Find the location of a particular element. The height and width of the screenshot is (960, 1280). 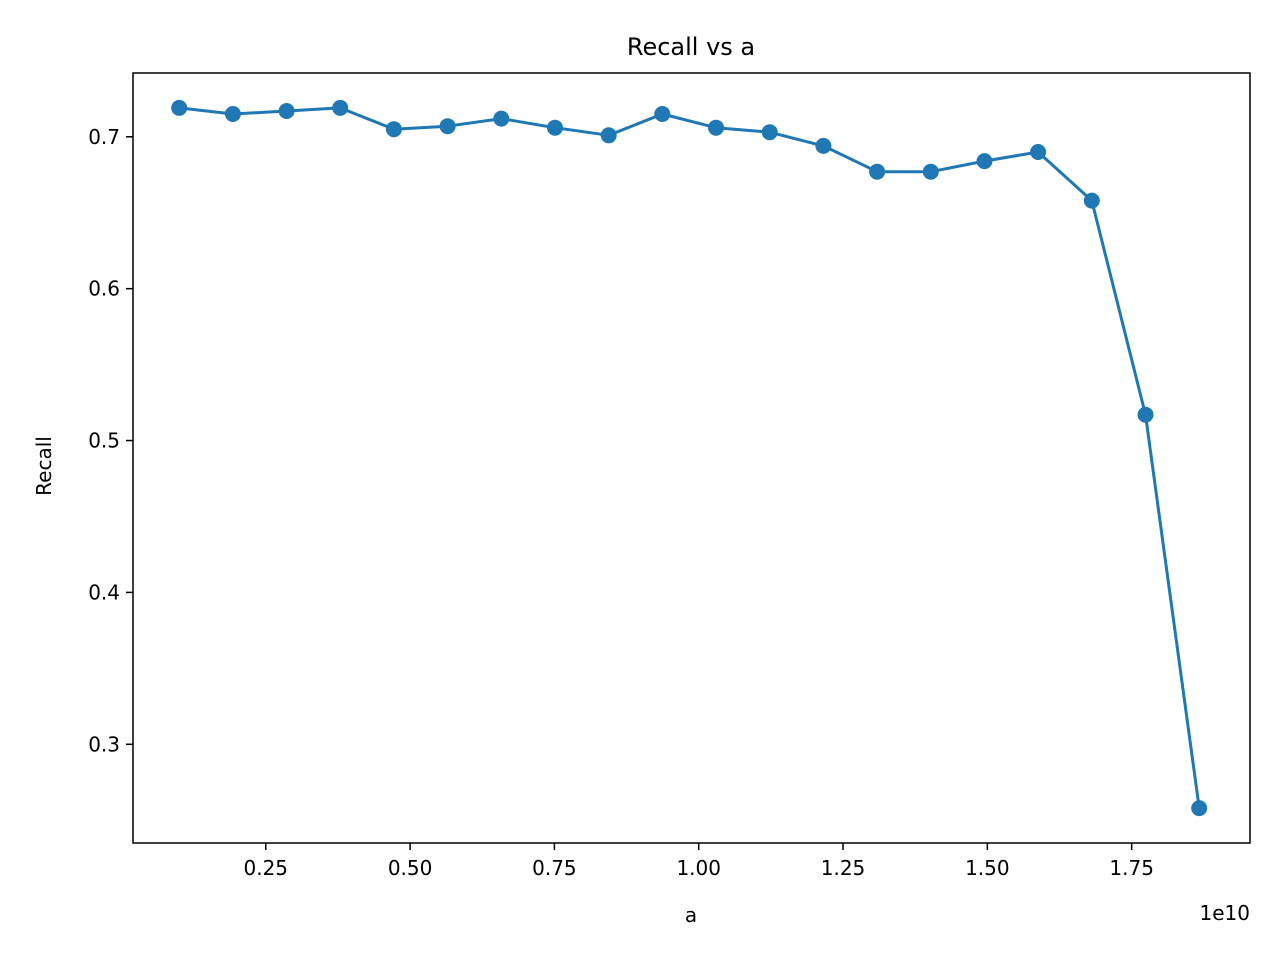

y-tick-label: 0.7 is located at coordinates (104, 137).